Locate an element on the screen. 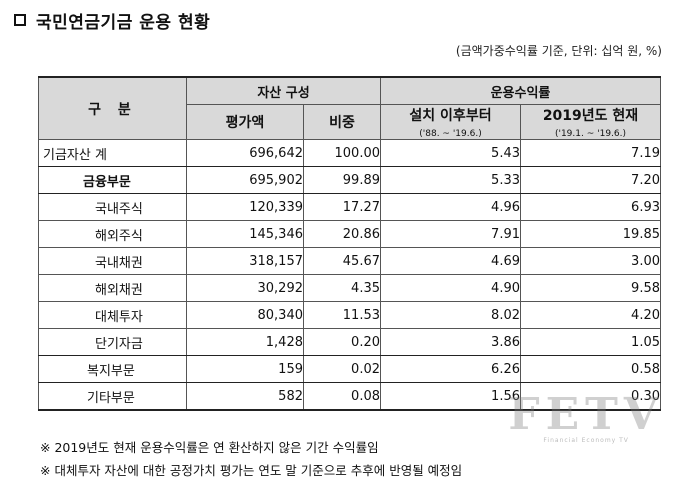  row-current: 4.20 is located at coordinates (590, 315).